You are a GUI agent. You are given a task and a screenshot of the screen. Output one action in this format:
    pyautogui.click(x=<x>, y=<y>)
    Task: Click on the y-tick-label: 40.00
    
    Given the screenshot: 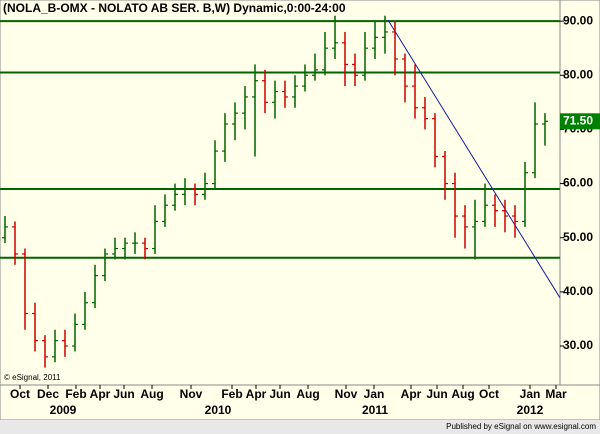 What is the action you would take?
    pyautogui.click(x=578, y=291)
    